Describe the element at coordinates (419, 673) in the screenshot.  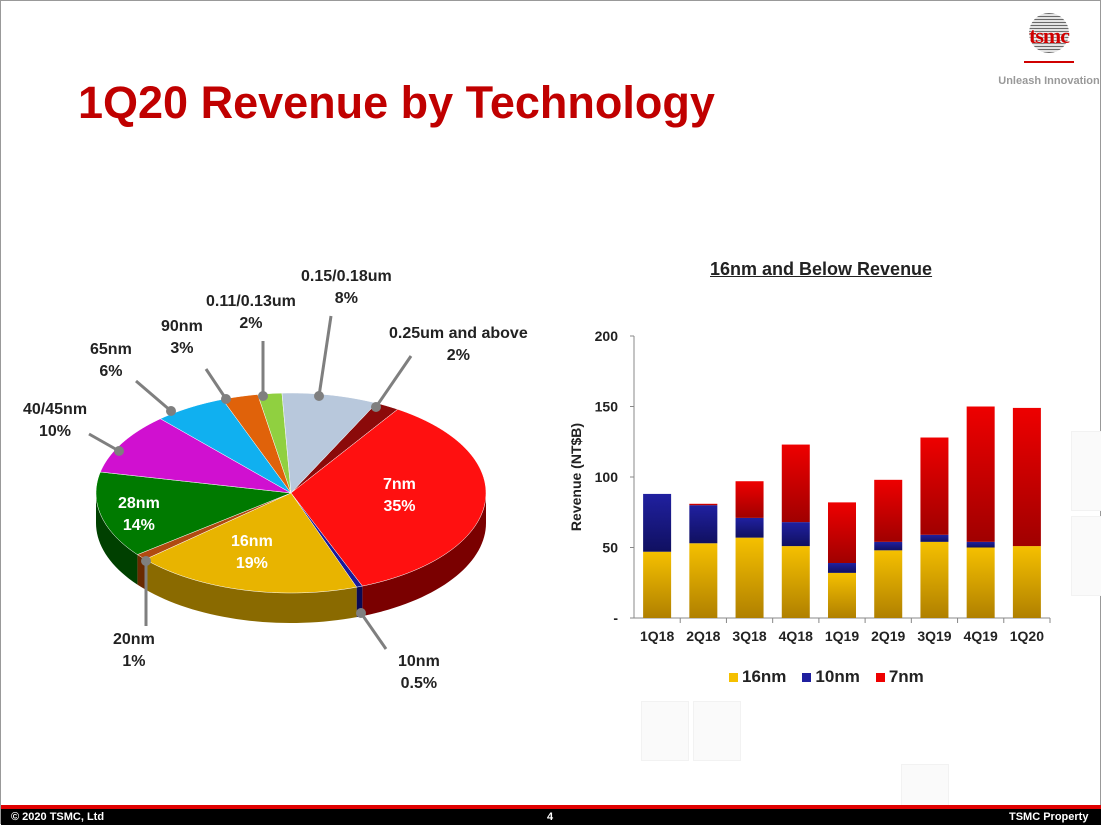
I see `pie-label: 10nm 0.5%` at that location.